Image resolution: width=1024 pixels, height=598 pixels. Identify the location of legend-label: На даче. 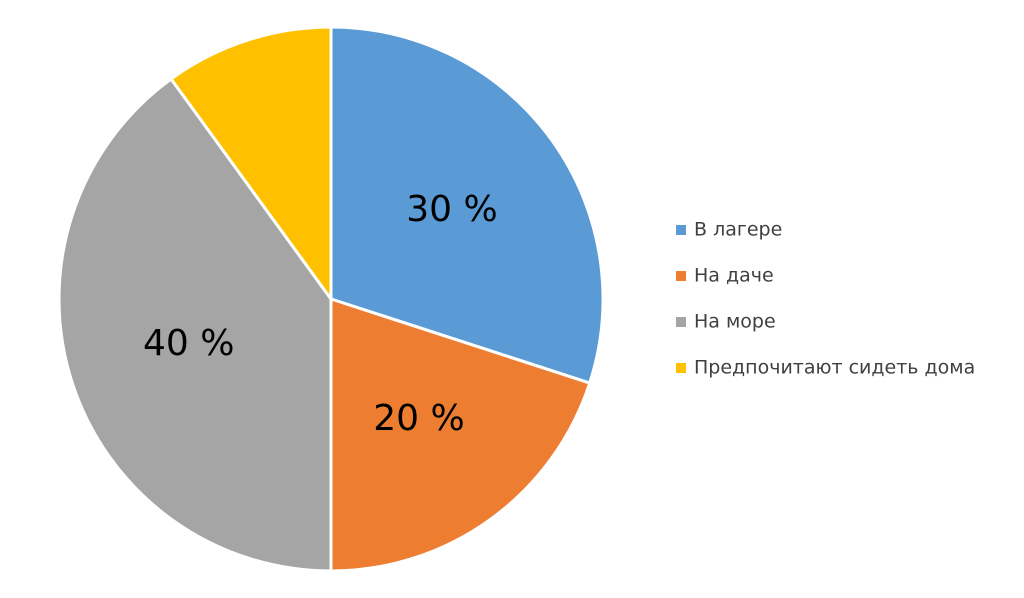
(734, 276).